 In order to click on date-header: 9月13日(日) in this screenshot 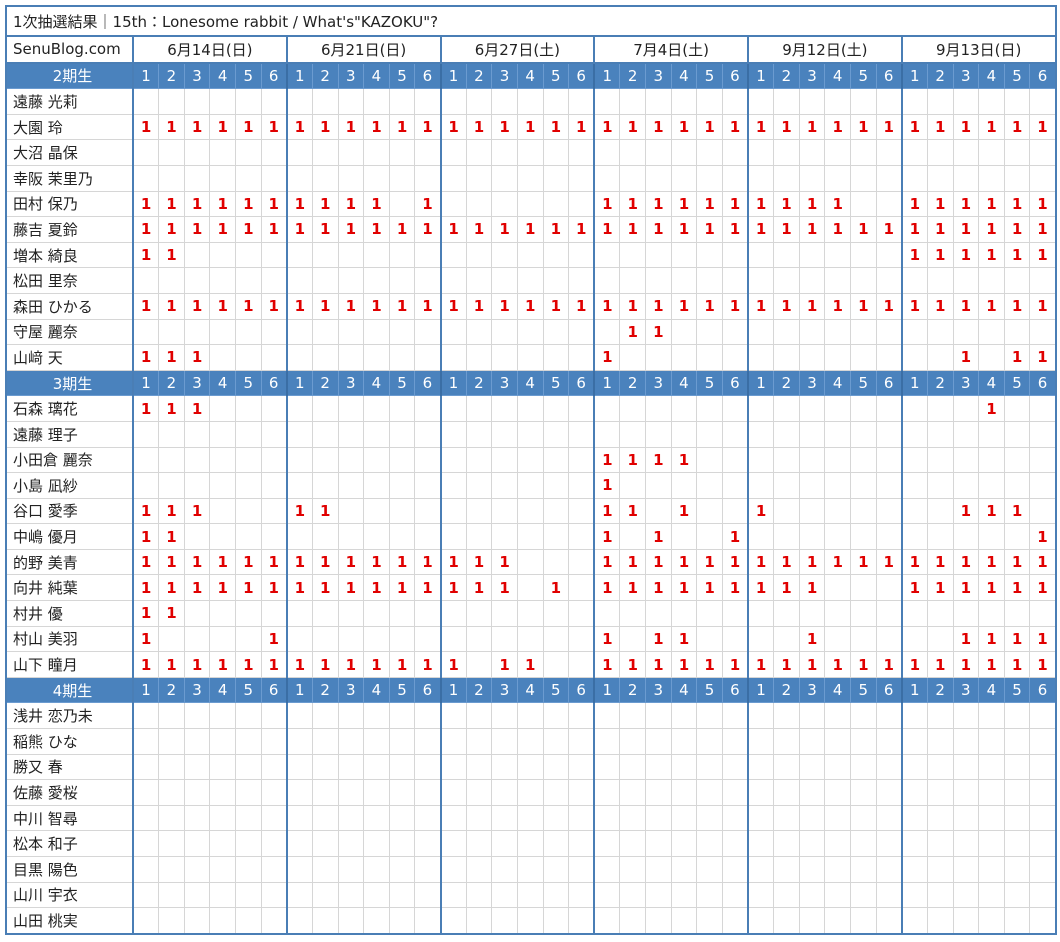, I will do `click(978, 49)`.